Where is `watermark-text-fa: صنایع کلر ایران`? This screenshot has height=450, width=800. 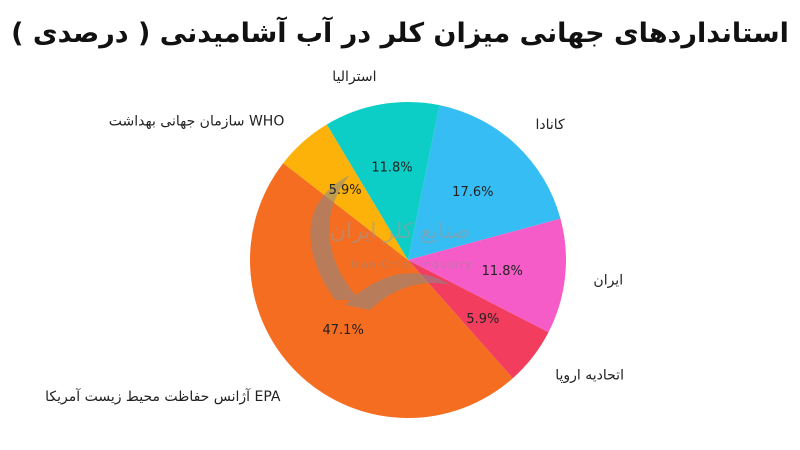 watermark-text-fa: صنایع کلر ایران is located at coordinates (400, 231).